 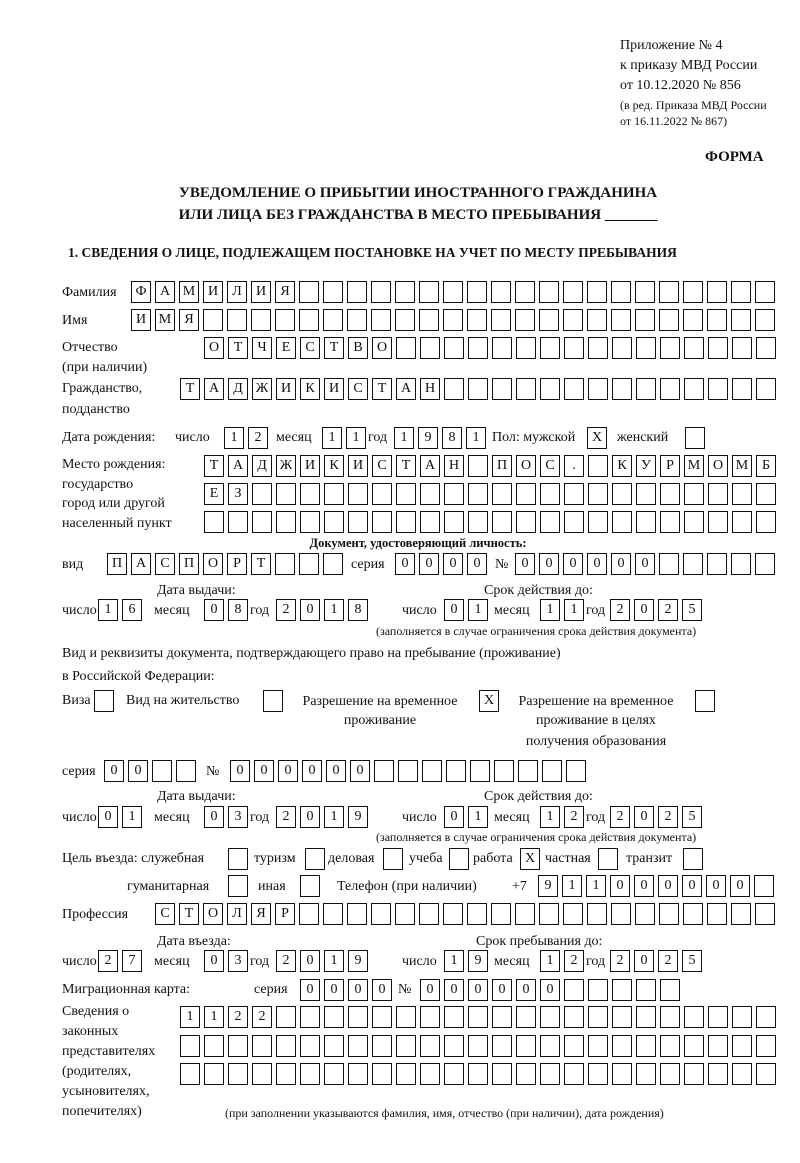 What do you see at coordinates (261, 914) in the screenshot?
I see `char-box: Я` at bounding box center [261, 914].